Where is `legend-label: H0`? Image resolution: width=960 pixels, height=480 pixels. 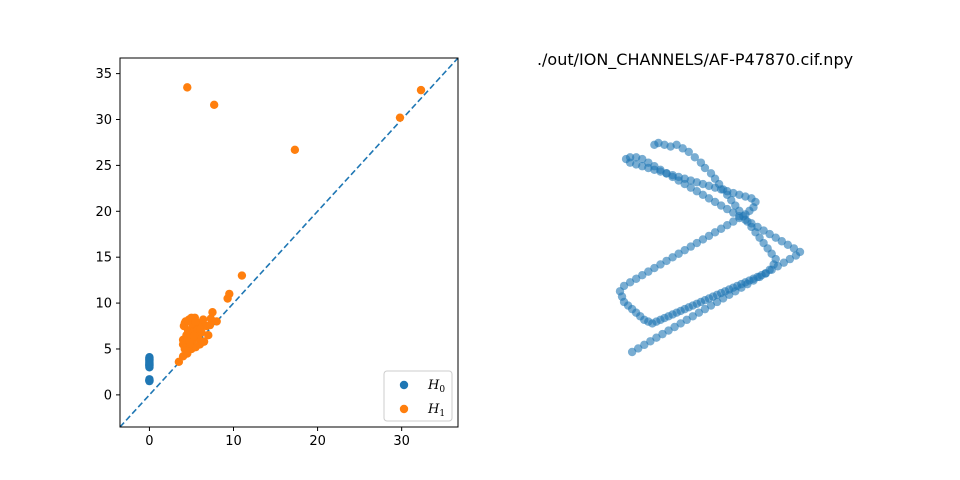
legend-label: H0 is located at coordinates (436, 386).